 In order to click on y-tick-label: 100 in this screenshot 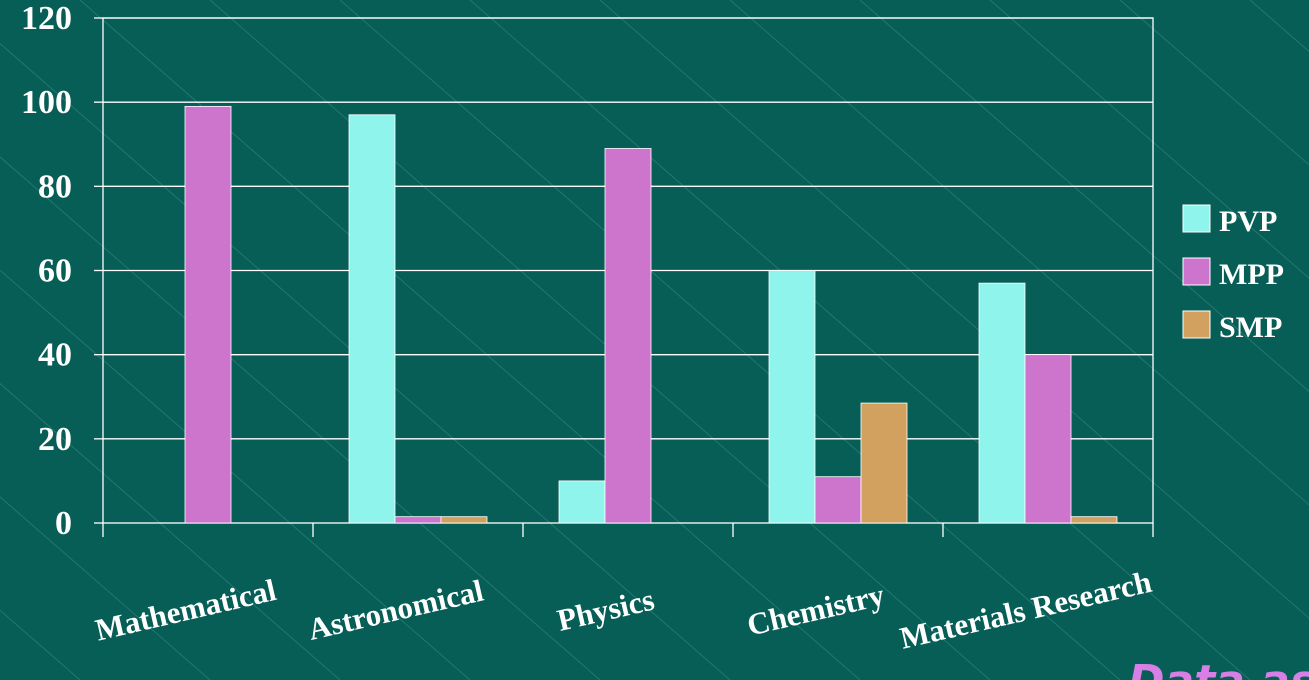, I will do `click(46, 102)`.